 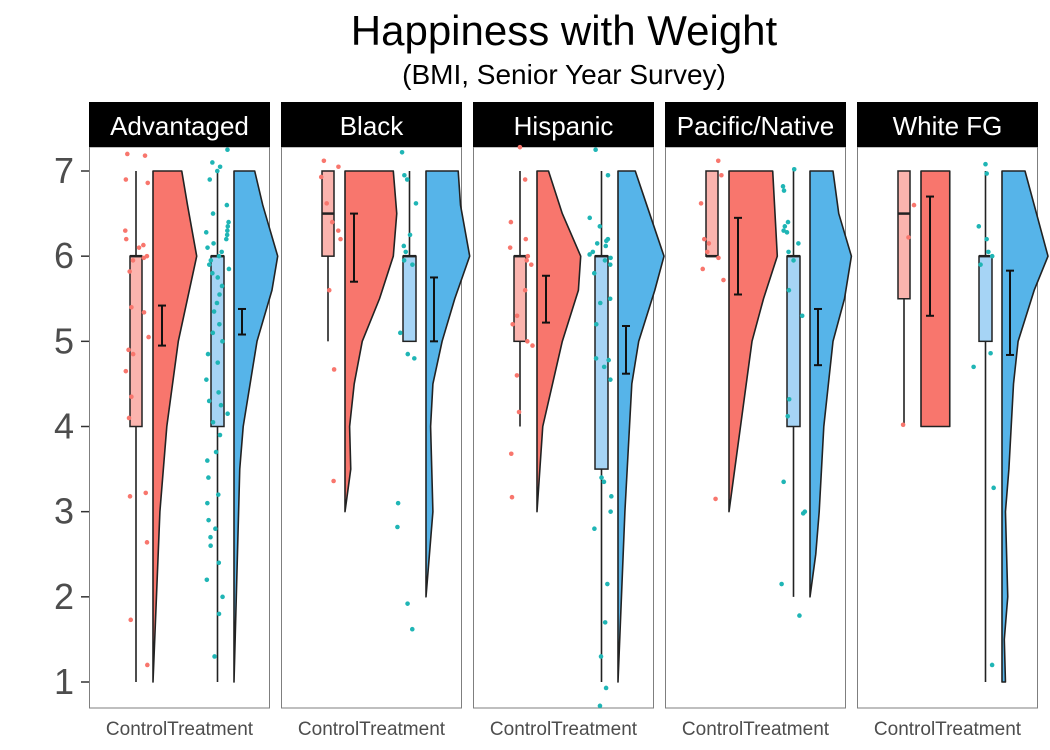 I want to click on y-tick-label: 1, so click(x=64, y=681).